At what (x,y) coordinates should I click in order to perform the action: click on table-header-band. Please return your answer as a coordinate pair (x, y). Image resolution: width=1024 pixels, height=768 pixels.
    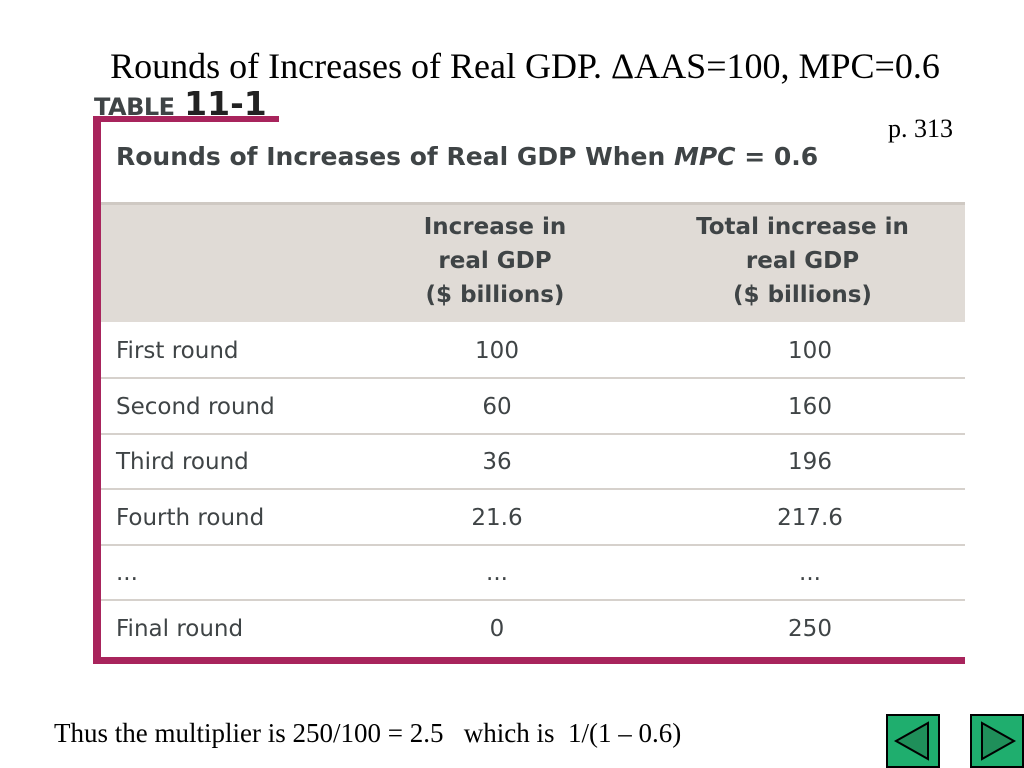
    Looking at the image, I should click on (533, 262).